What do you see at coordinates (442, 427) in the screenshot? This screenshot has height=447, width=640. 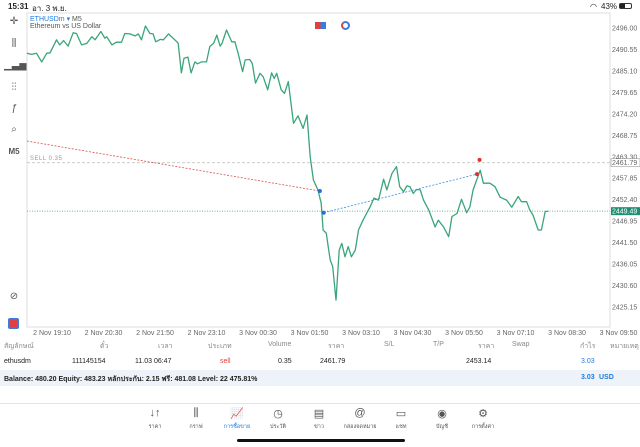 I see `nav-label: บัญชี` at bounding box center [442, 427].